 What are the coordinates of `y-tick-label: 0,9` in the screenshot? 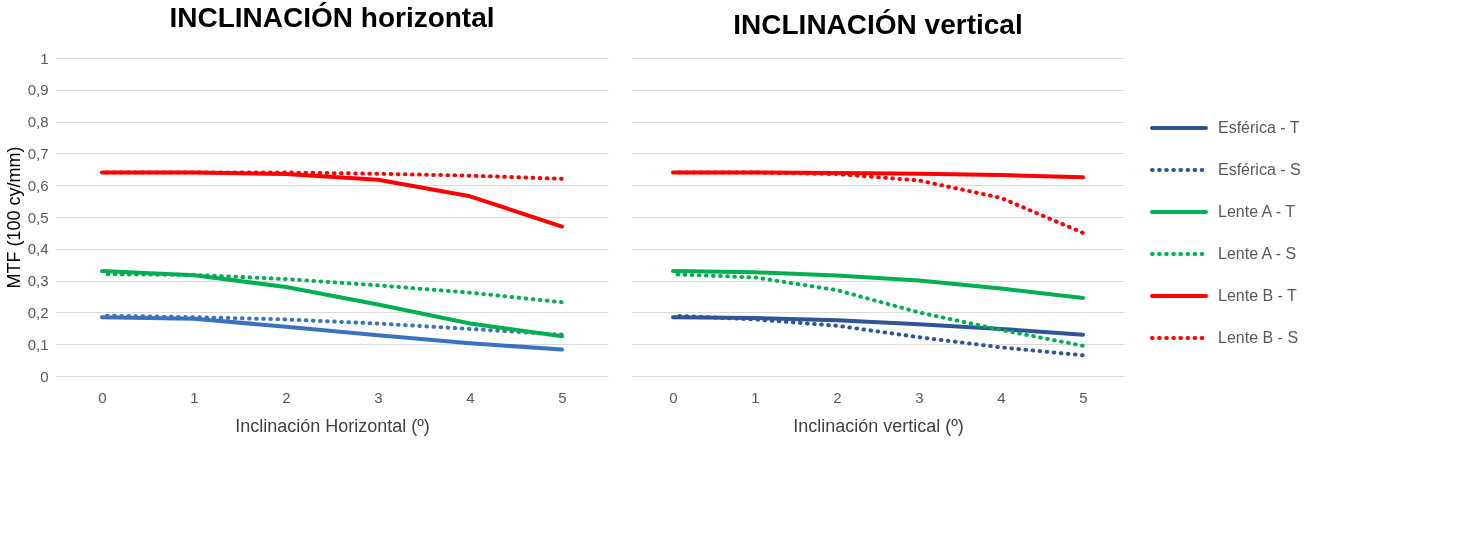 It's located at (38, 90).